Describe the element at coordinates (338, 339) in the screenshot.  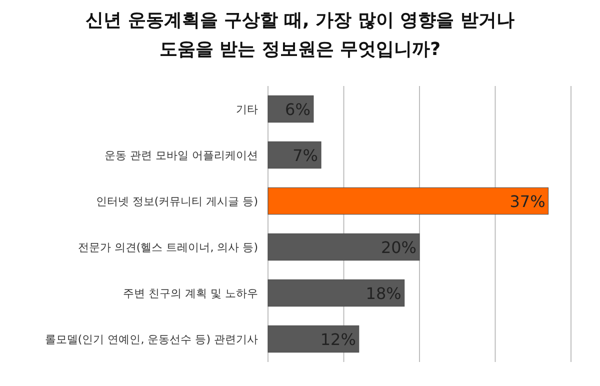
I see `data-label: 12%` at that location.